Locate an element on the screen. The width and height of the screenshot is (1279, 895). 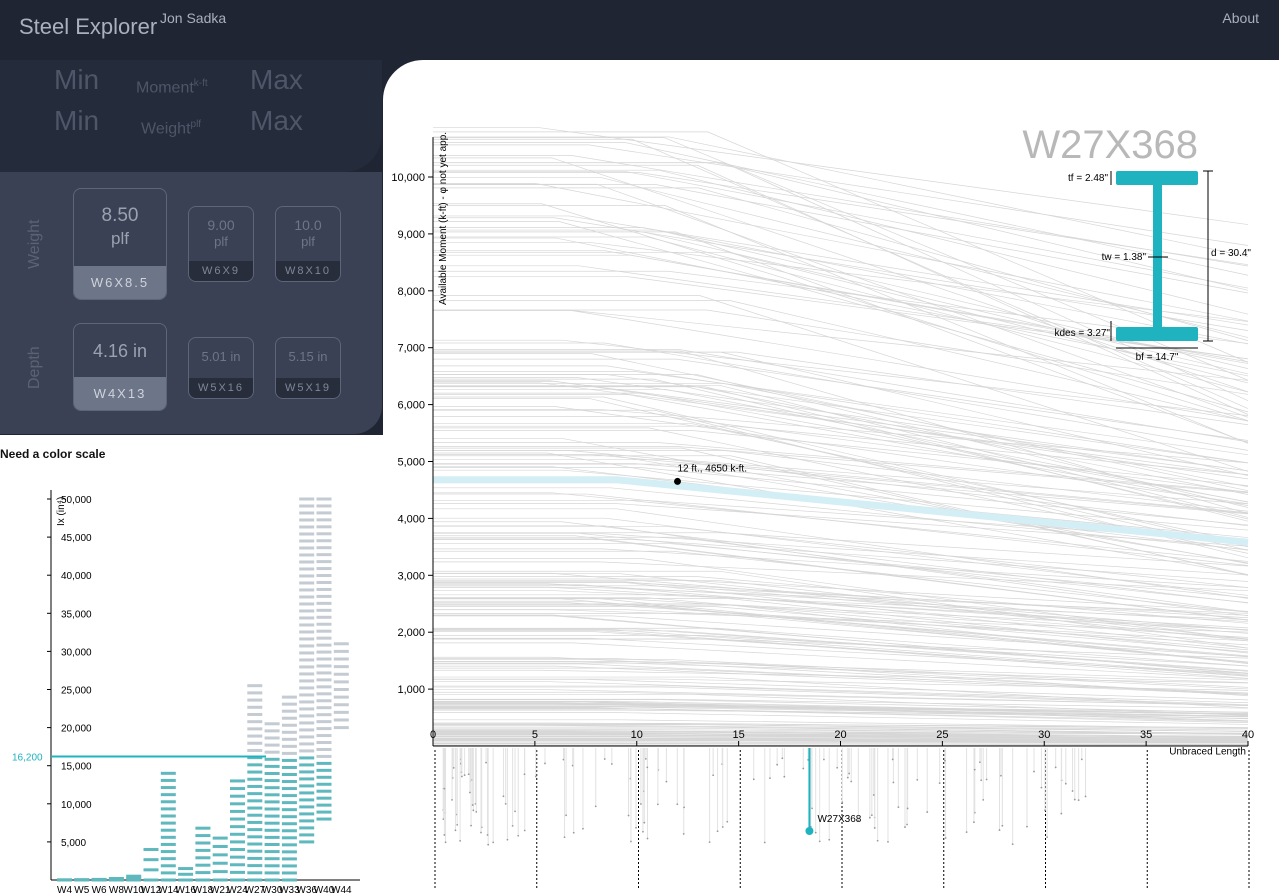
y-tick-label: 9,000 is located at coordinates (411, 235).